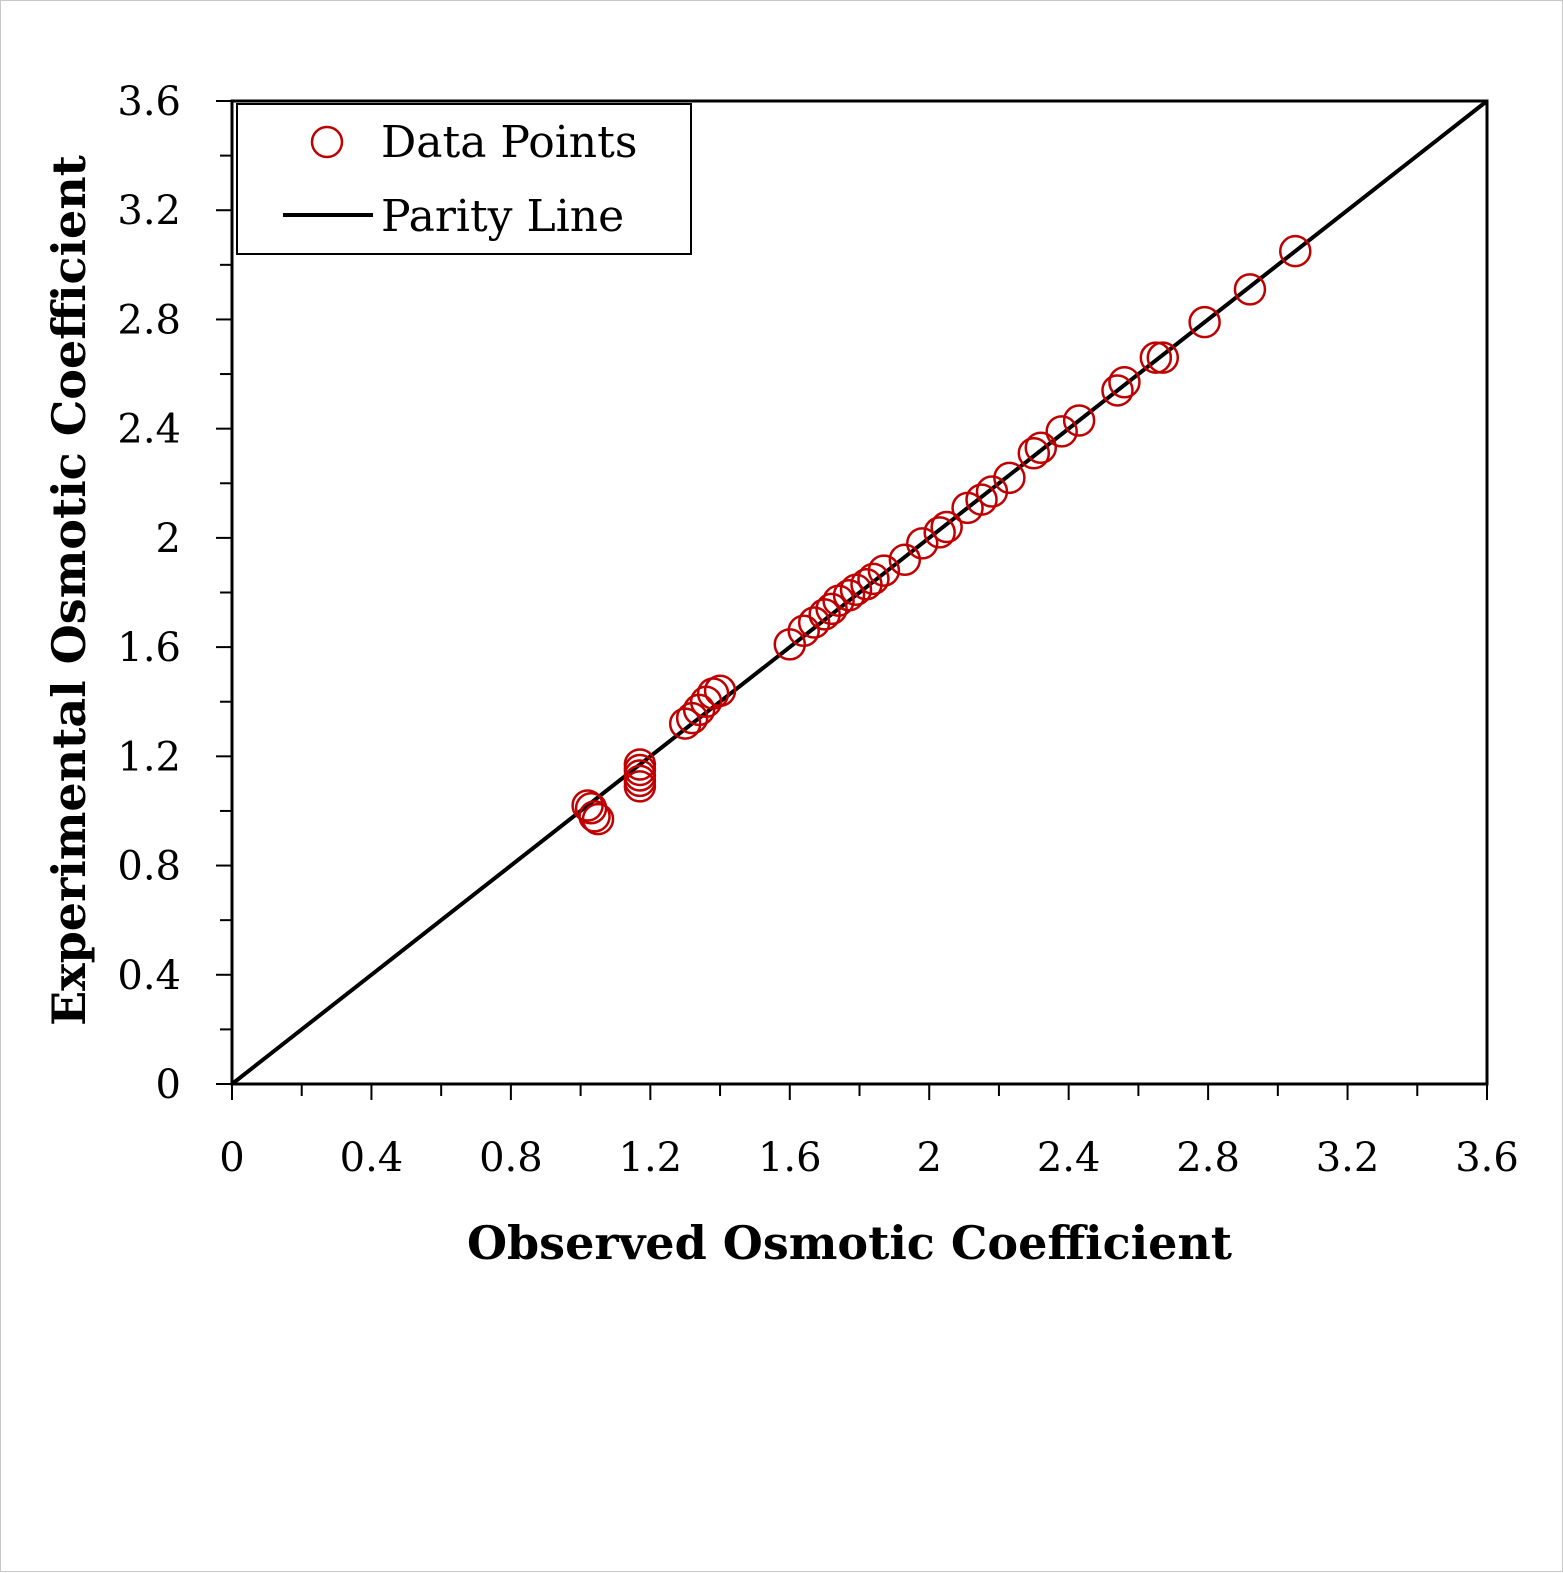  What do you see at coordinates (502, 216) in the screenshot?
I see `legend-label-parity-line: Parity Line` at bounding box center [502, 216].